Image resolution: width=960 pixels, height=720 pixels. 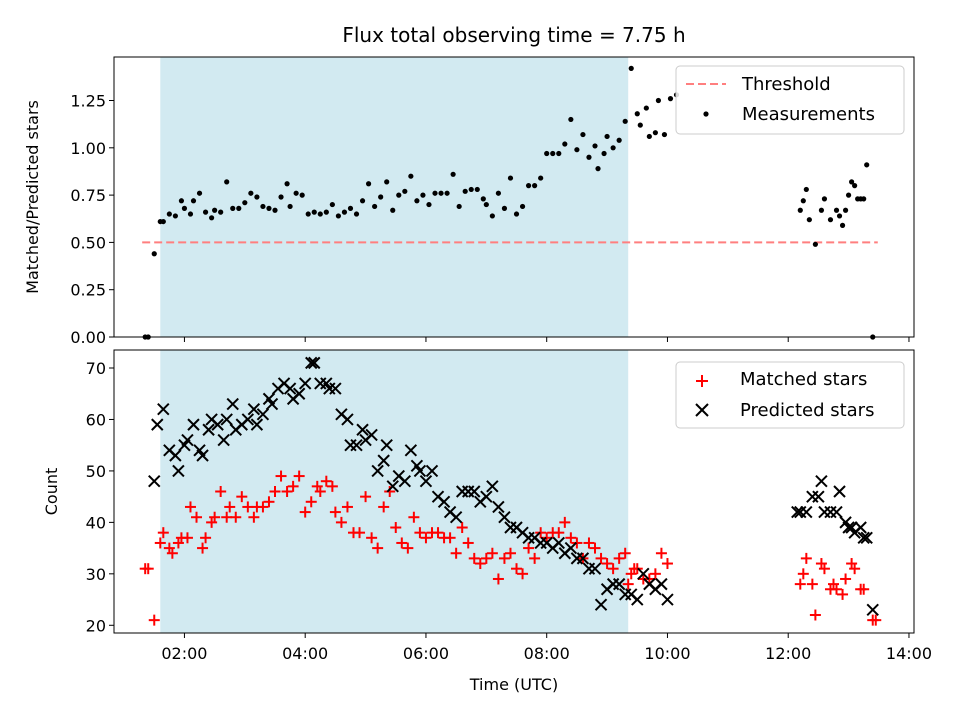 What do you see at coordinates (513, 35) in the screenshot?
I see `chart-title: Flux total observing time = 7.75 h` at bounding box center [513, 35].